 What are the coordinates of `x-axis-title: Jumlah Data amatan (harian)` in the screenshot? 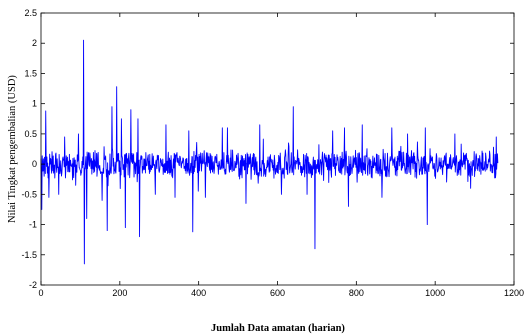 It's located at (278, 328).